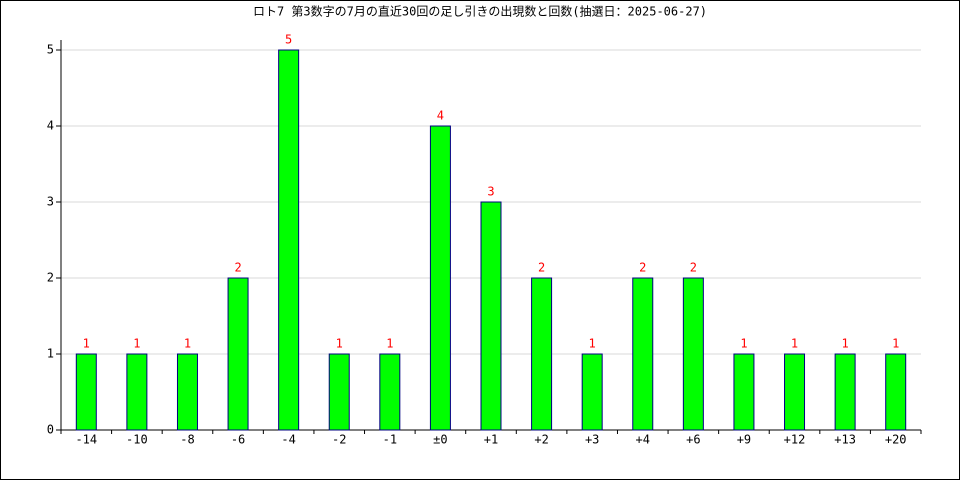 The height and width of the screenshot is (480, 960). I want to click on x-tick-label: +12, so click(795, 440).